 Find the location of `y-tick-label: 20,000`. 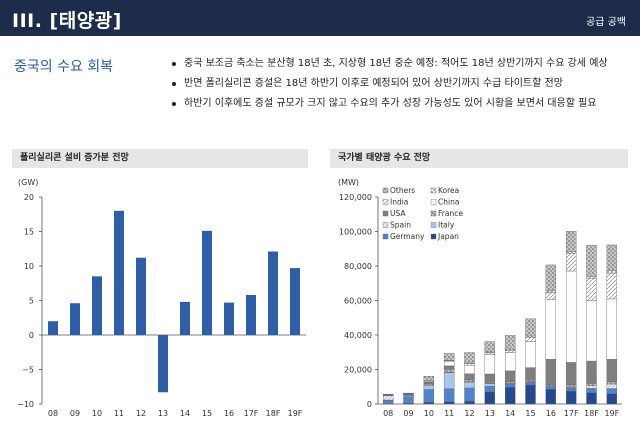

y-tick-label: 20,000 is located at coordinates (358, 370).